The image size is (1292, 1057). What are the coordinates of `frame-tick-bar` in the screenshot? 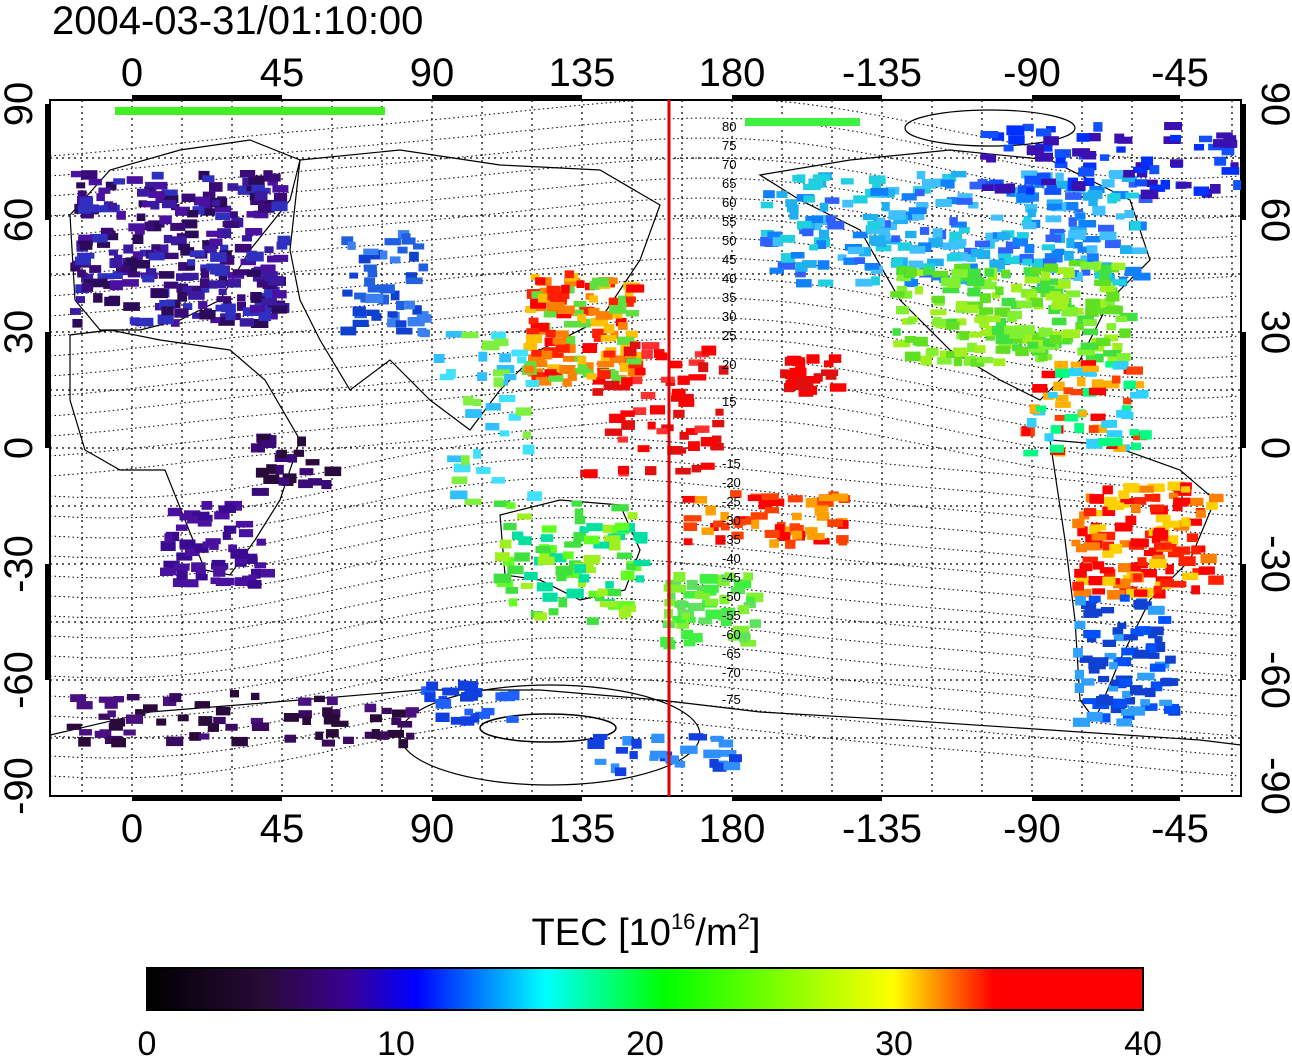 It's located at (1243, 622).